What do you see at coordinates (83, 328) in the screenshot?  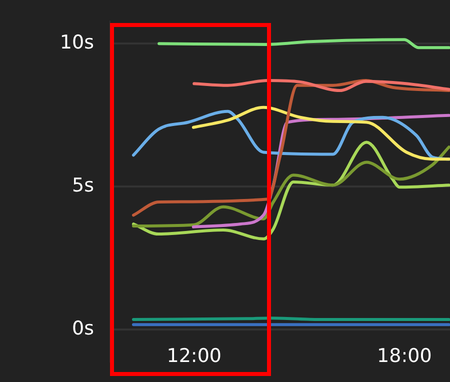 I see `y-tick-label: 0s` at bounding box center [83, 328].